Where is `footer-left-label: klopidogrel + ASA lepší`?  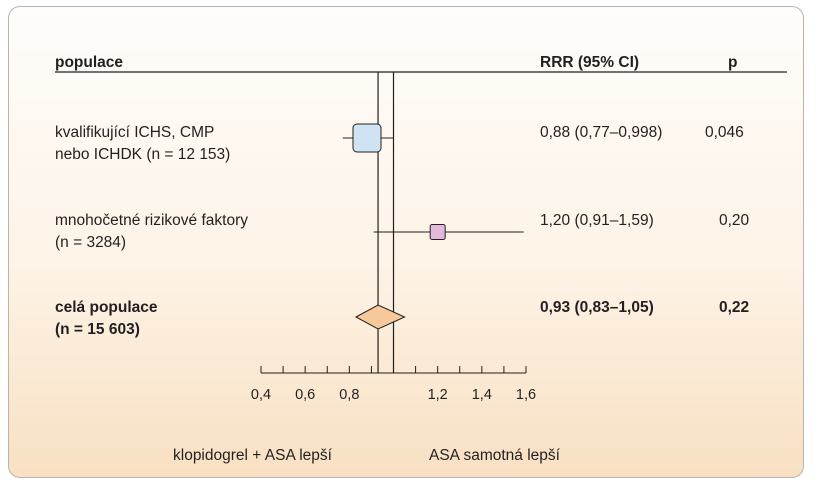 footer-left-label: klopidogrel + ASA lepší is located at coordinates (252, 455).